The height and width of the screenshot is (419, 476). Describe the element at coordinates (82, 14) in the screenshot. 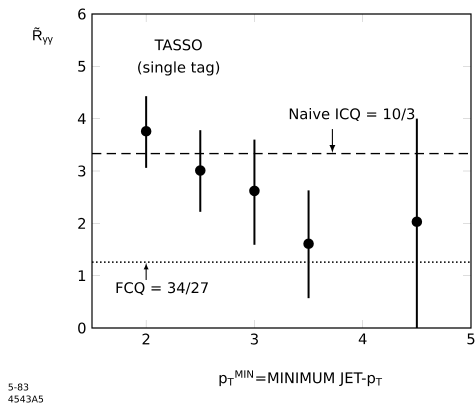

I see `y-tick-label: 6` at that location.